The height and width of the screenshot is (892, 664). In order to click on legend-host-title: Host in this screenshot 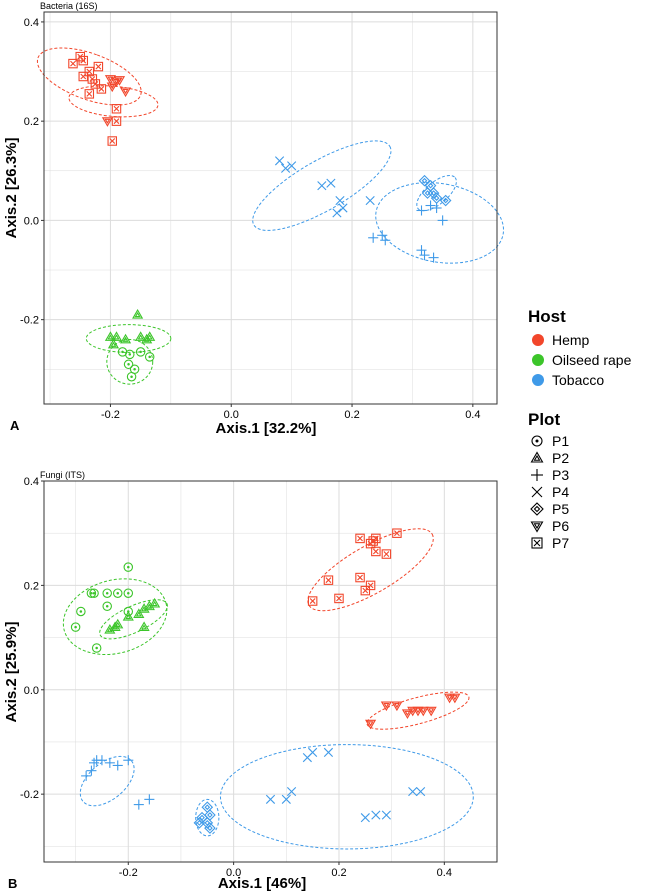, I will do `click(547, 316)`.